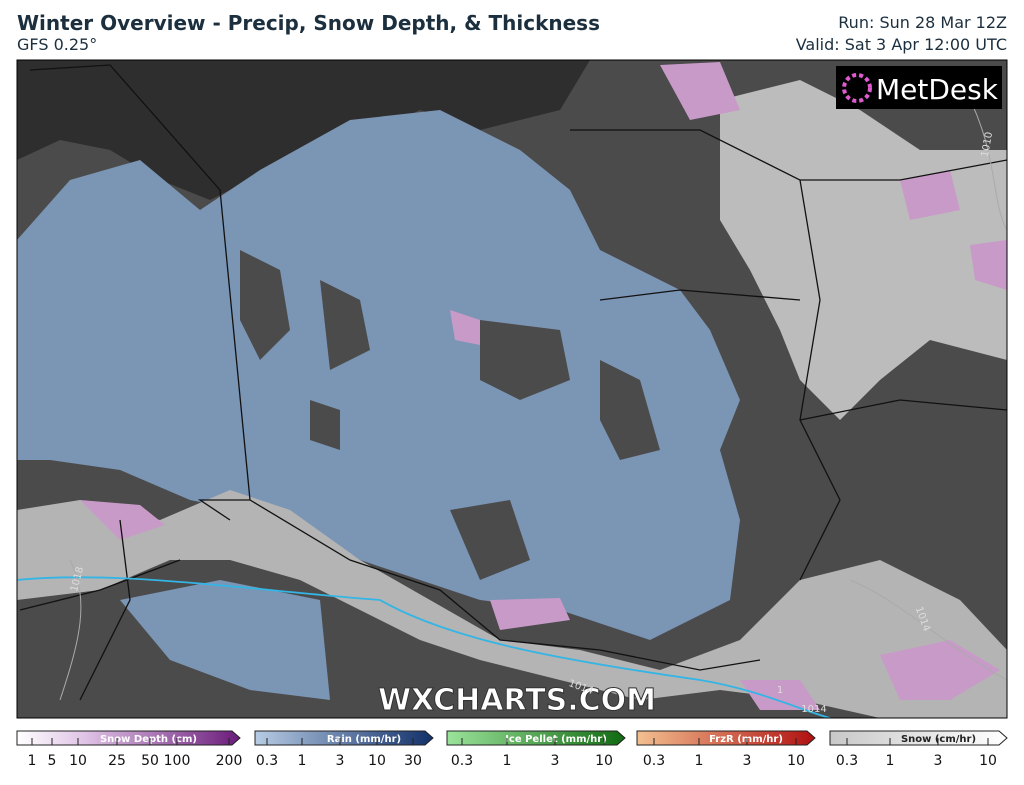  What do you see at coordinates (813, 709) in the screenshot?
I see `isobar-label: 1014` at bounding box center [813, 709].